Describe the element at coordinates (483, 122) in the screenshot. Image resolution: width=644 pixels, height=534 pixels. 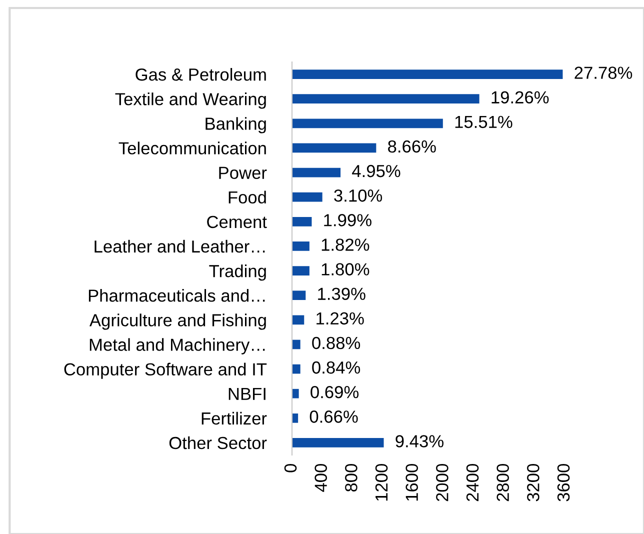
I see `annotation: 15.51%` at that location.